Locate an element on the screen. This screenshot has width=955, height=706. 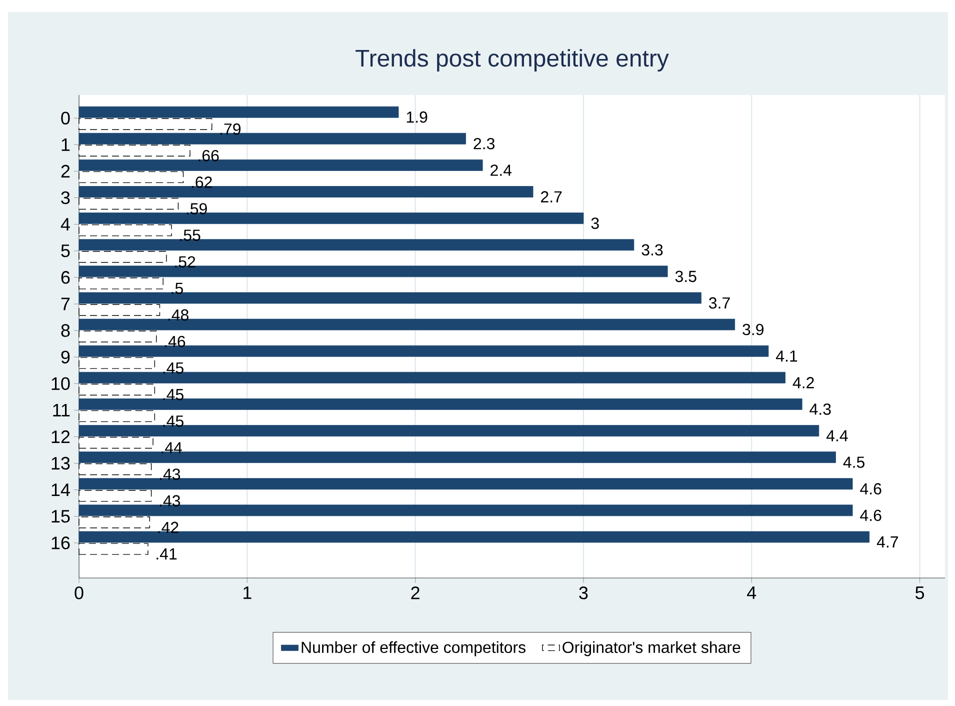
data-label: .52 is located at coordinates (185, 262).